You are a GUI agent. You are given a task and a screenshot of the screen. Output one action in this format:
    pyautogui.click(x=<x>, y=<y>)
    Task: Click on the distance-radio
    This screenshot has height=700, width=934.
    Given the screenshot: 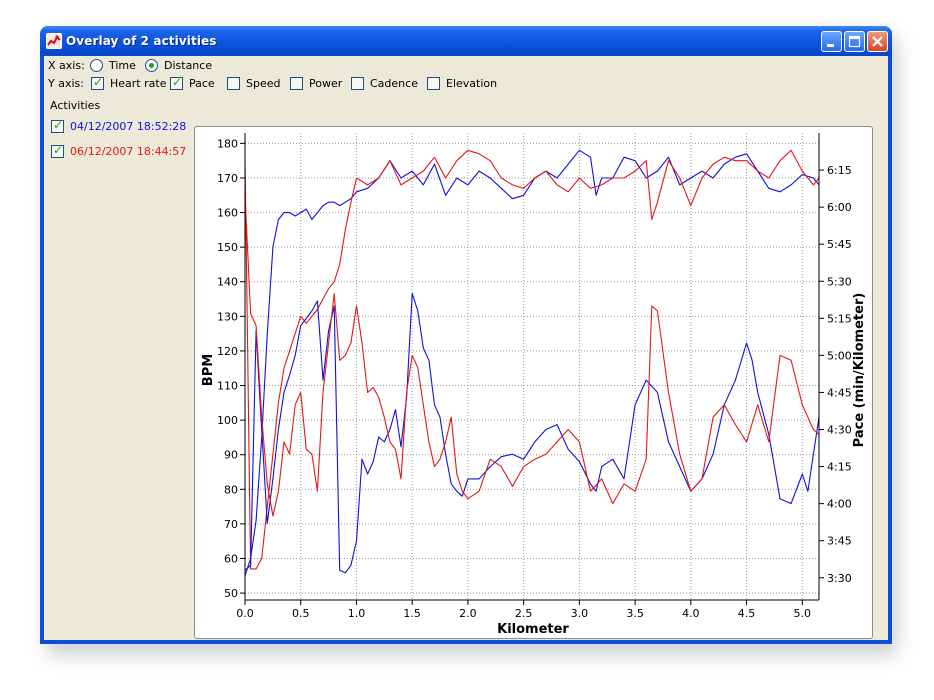 What is the action you would take?
    pyautogui.click(x=151, y=65)
    